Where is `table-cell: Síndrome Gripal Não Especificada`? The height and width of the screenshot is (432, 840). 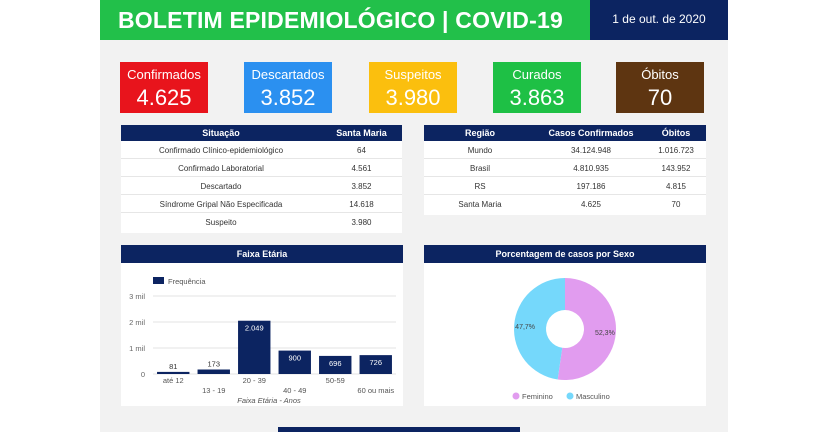 table-cell: Síndrome Gripal Não Especificada is located at coordinates (221, 204).